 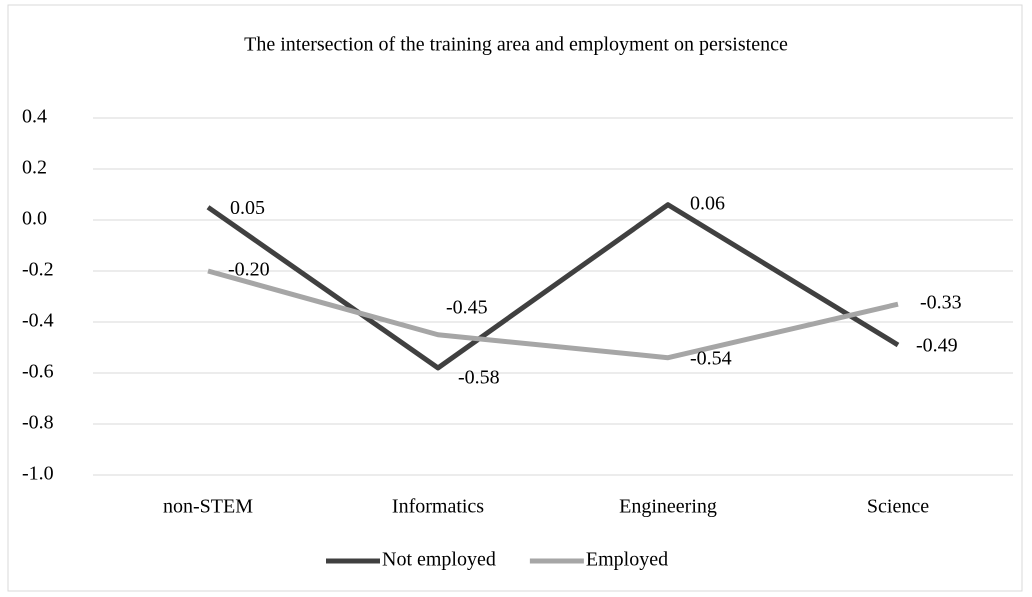 What do you see at coordinates (707, 203) in the screenshot?
I see `data-label: 0.06` at bounding box center [707, 203].